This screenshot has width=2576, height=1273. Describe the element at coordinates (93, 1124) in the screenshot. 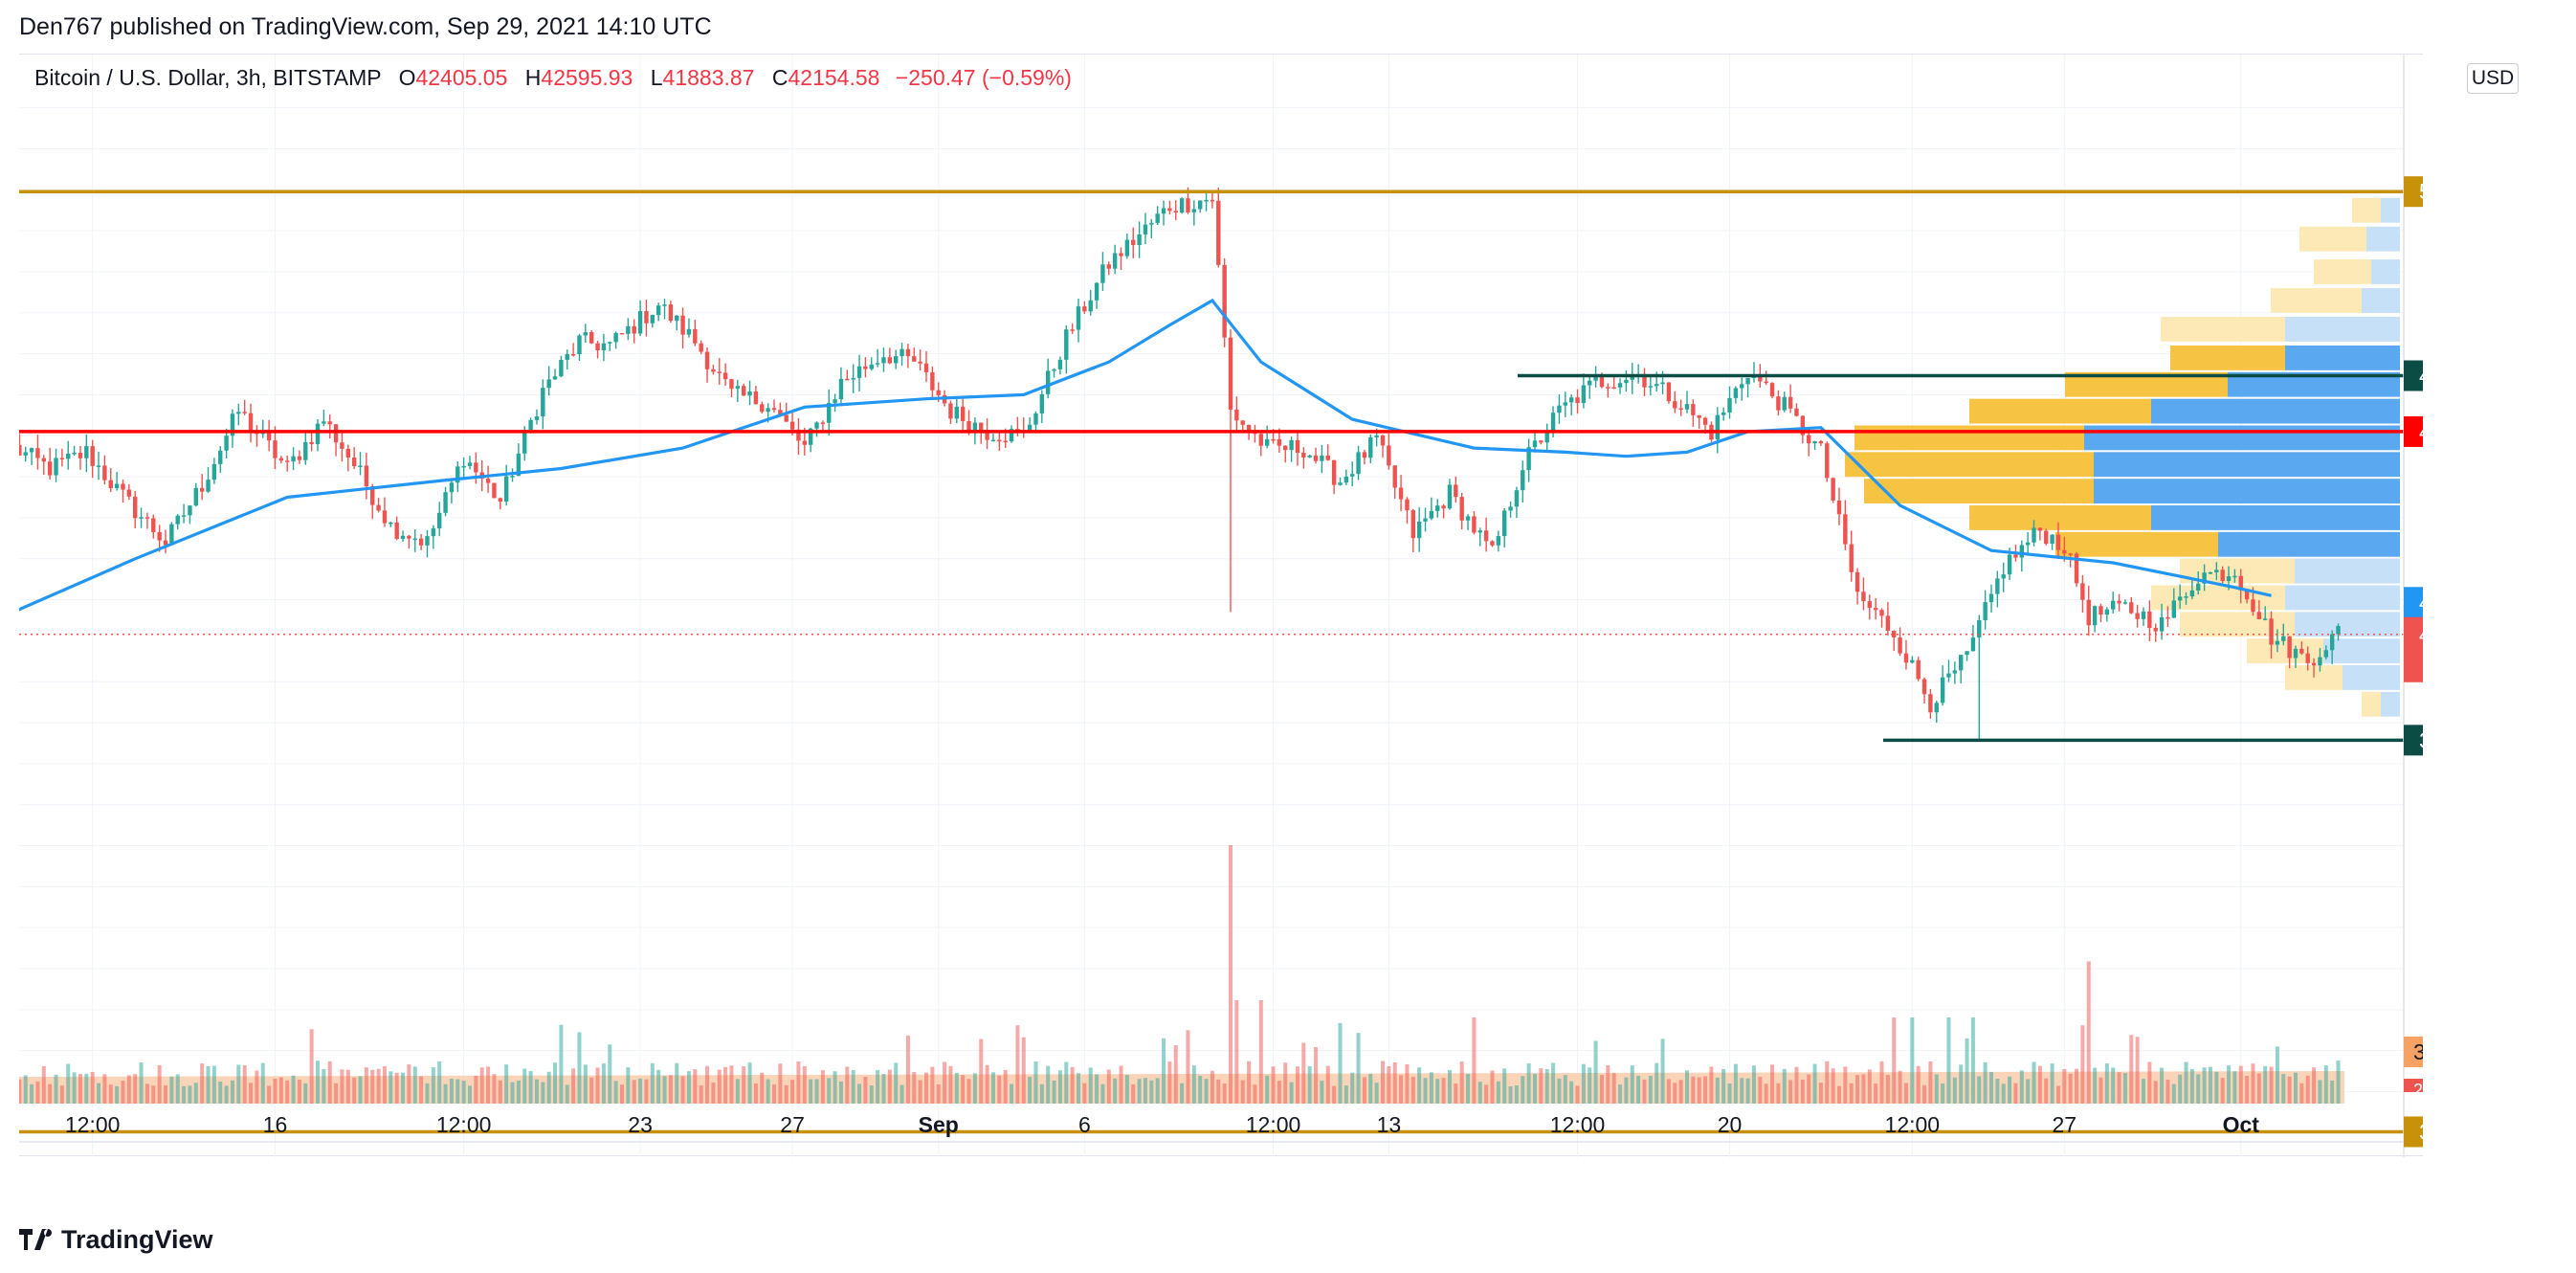

I see `x-tick-label: 12:00` at that location.